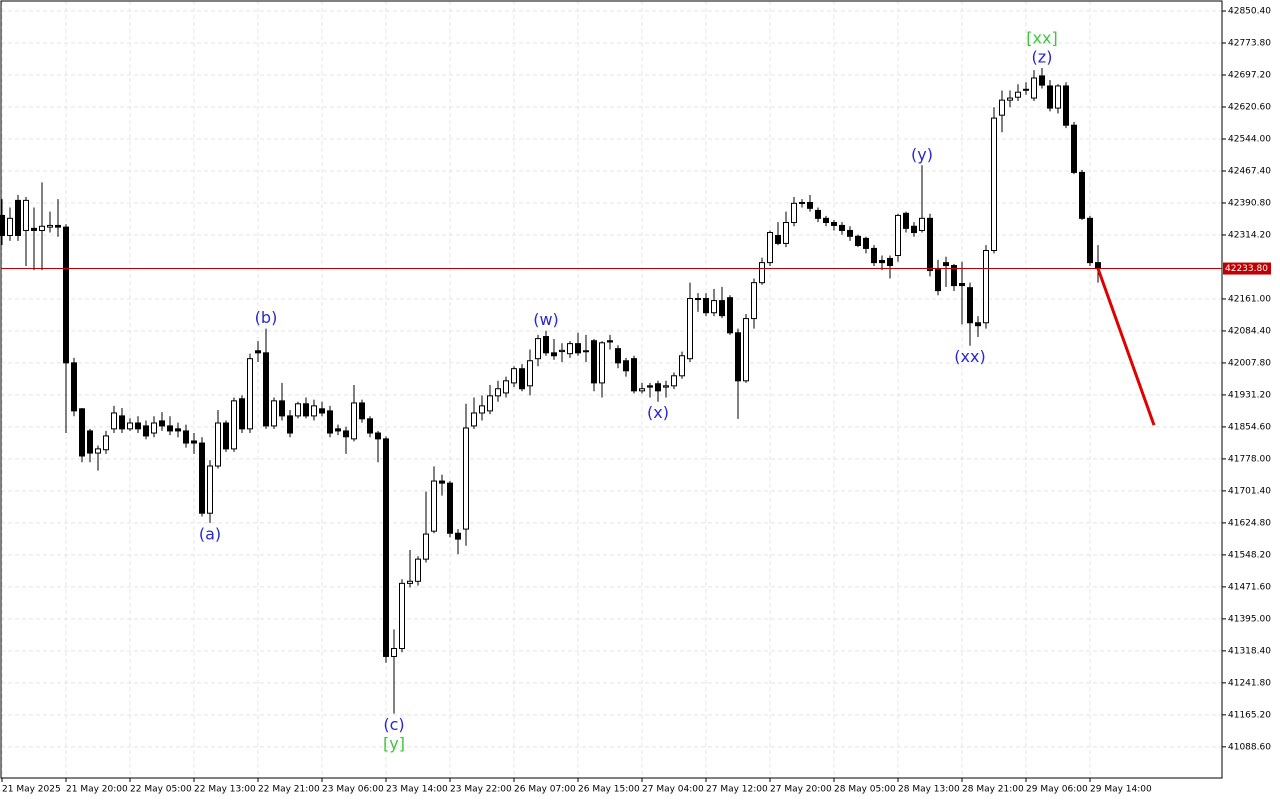 The height and width of the screenshot is (800, 1280). Describe the element at coordinates (31, 790) in the screenshot. I see `x-tick-label: 21 May 2025` at that location.